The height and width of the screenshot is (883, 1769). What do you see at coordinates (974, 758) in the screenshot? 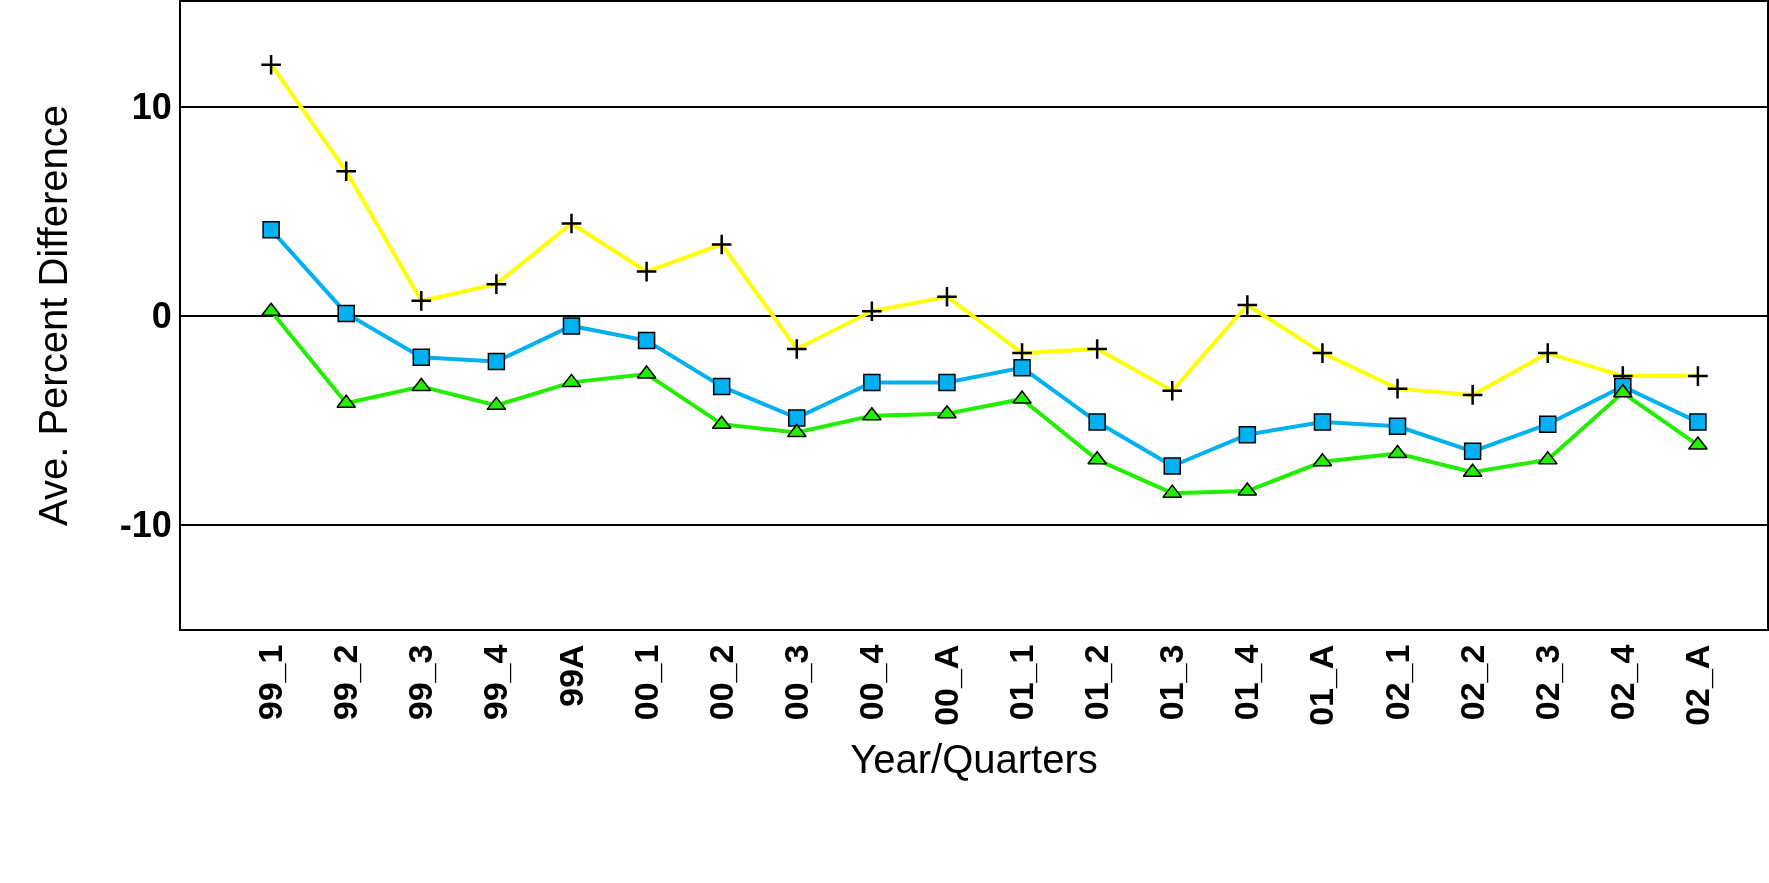
I see `x-axis-title: Year/Quarters` at bounding box center [974, 758].